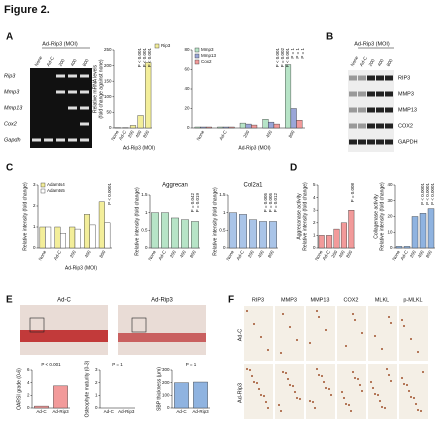  Describe the element at coordinates (187, 69) in the screenshot. I see `y-tick-label: 60` at that location.